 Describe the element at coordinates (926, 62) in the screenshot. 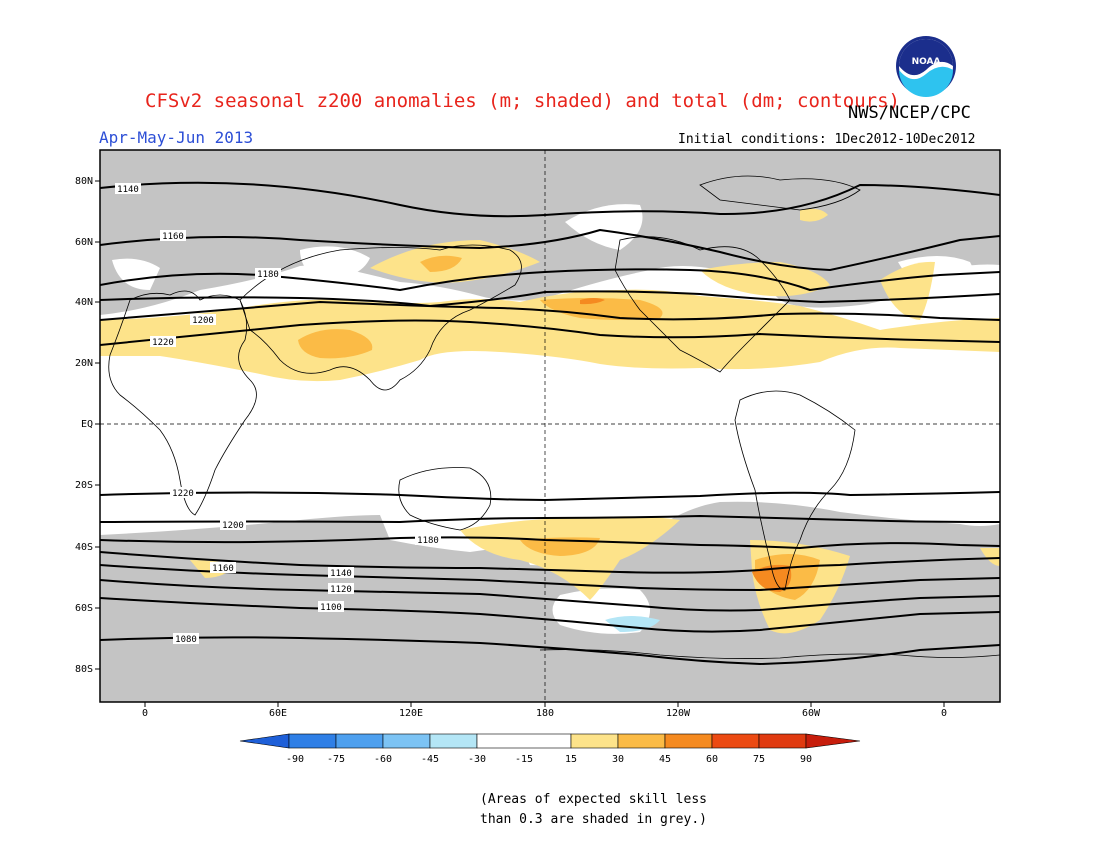

I see `svg-text: NOAA` at that location.